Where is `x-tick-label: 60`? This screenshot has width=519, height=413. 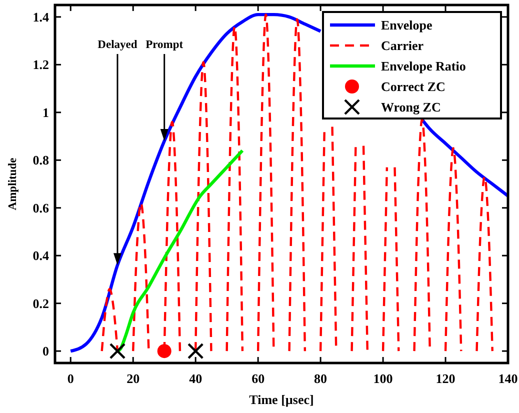
x-tick-label: 60 is located at coordinates (258, 378).